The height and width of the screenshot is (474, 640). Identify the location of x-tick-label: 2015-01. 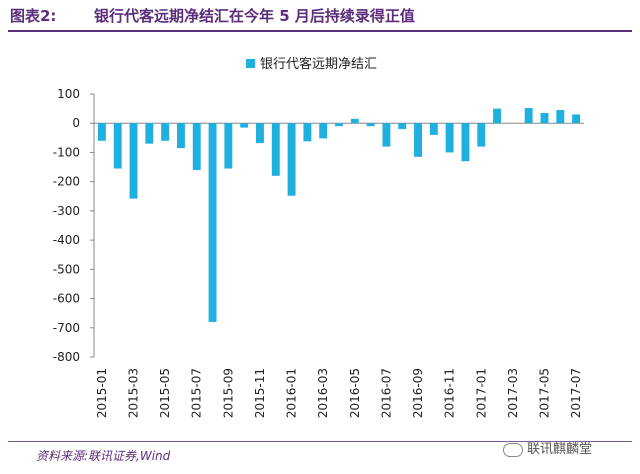
(102, 393).